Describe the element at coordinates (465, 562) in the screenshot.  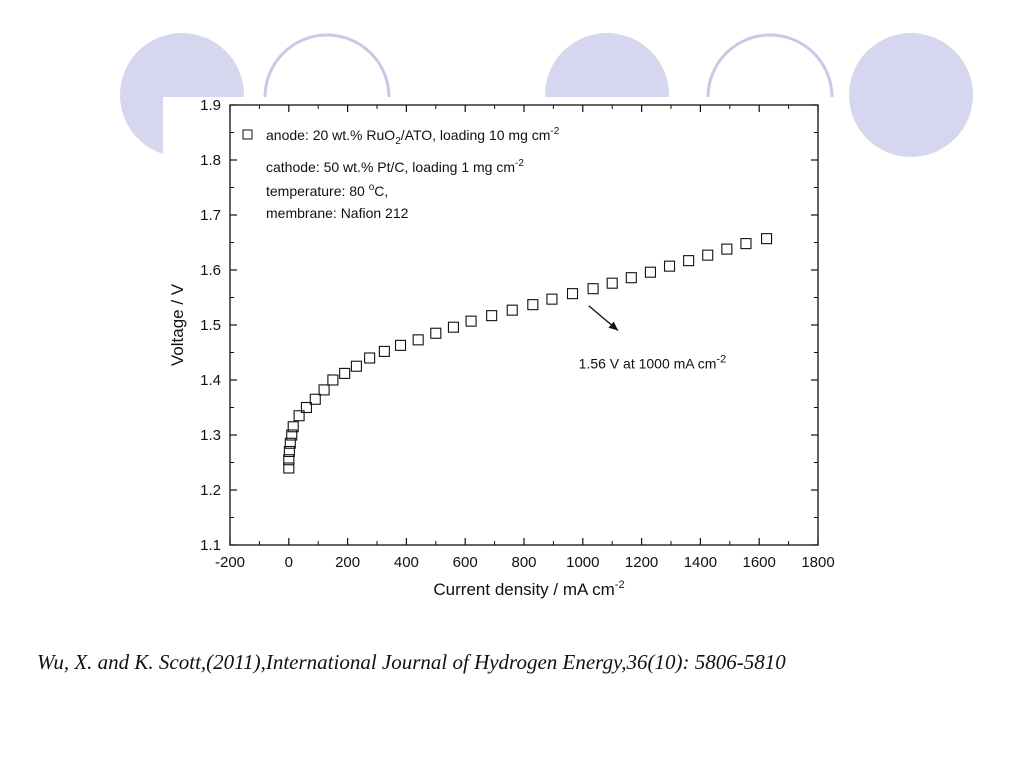
I see `x-tick-label: 600` at that location.